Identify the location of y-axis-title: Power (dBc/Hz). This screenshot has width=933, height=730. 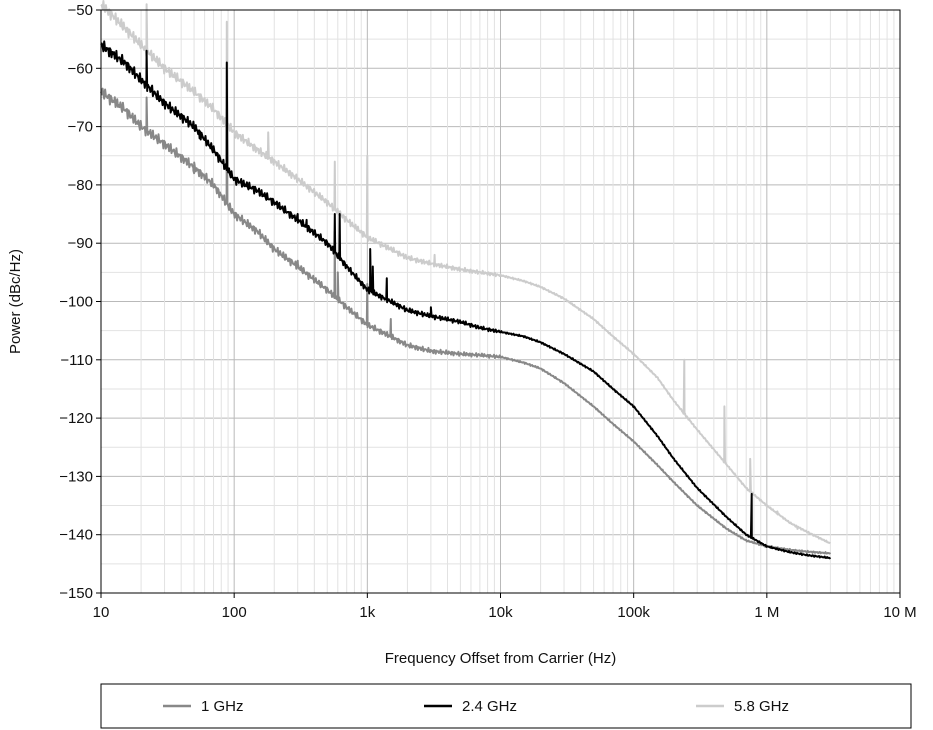
(15, 301).